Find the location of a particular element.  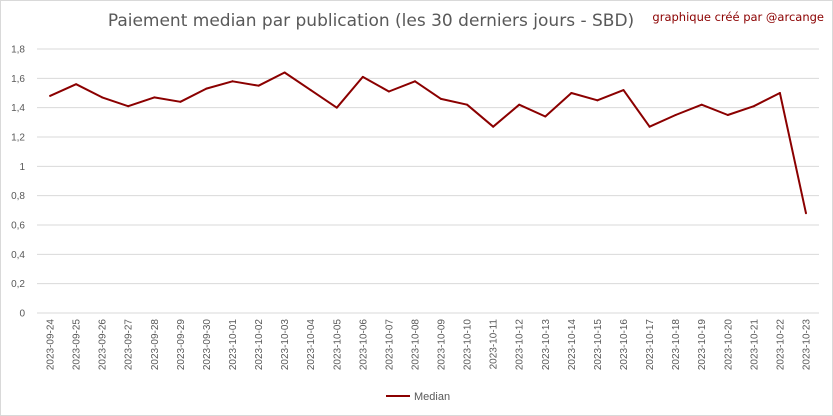

x-tick-label: 2023-09-25 is located at coordinates (77, 345).